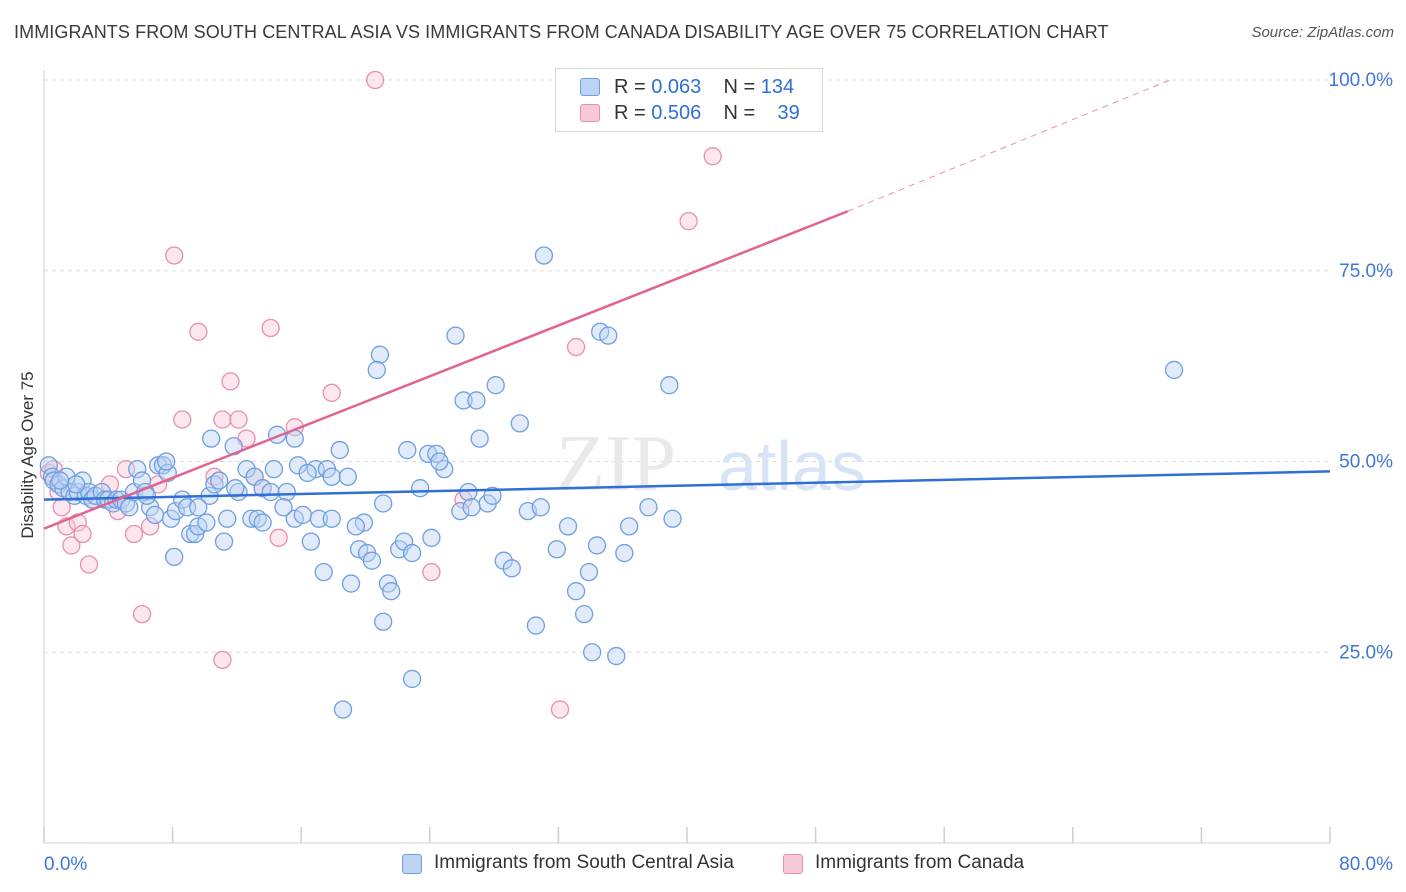 The height and width of the screenshot is (892, 1406). Describe the element at coordinates (1322, 32) in the screenshot. I see `source-label: Source: ZipAtlas.com` at that location.